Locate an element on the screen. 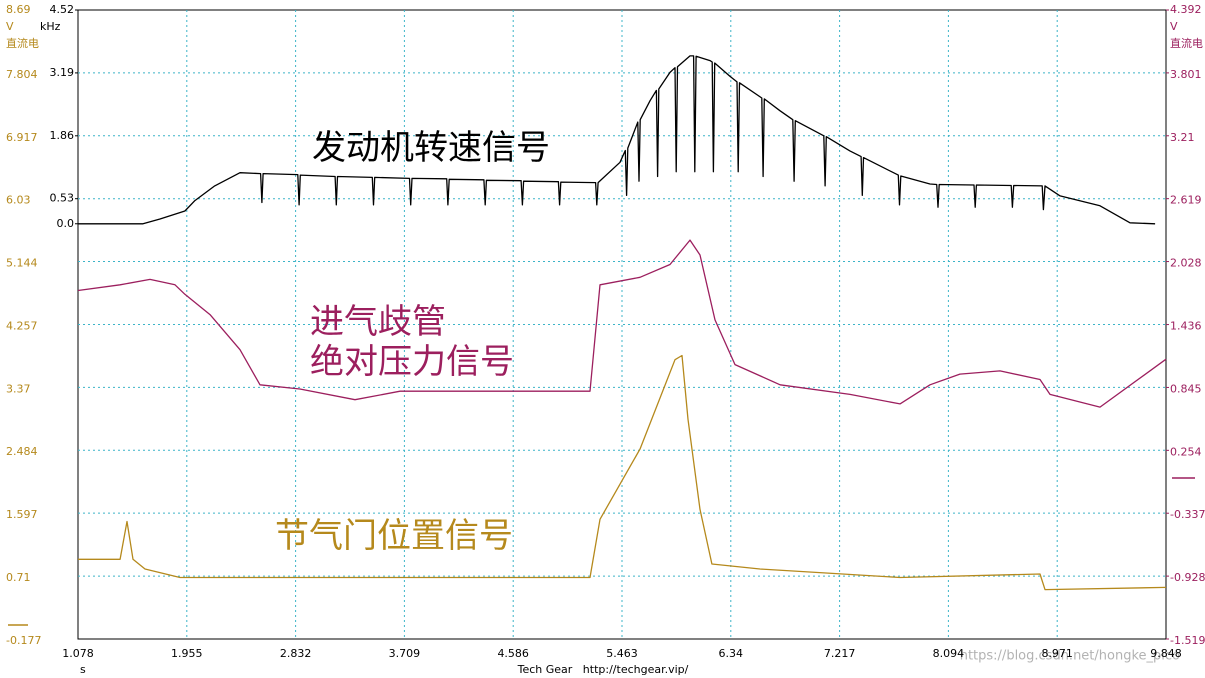 The height and width of the screenshot is (678, 1205). x-tick-label: 6.34 is located at coordinates (731, 653).